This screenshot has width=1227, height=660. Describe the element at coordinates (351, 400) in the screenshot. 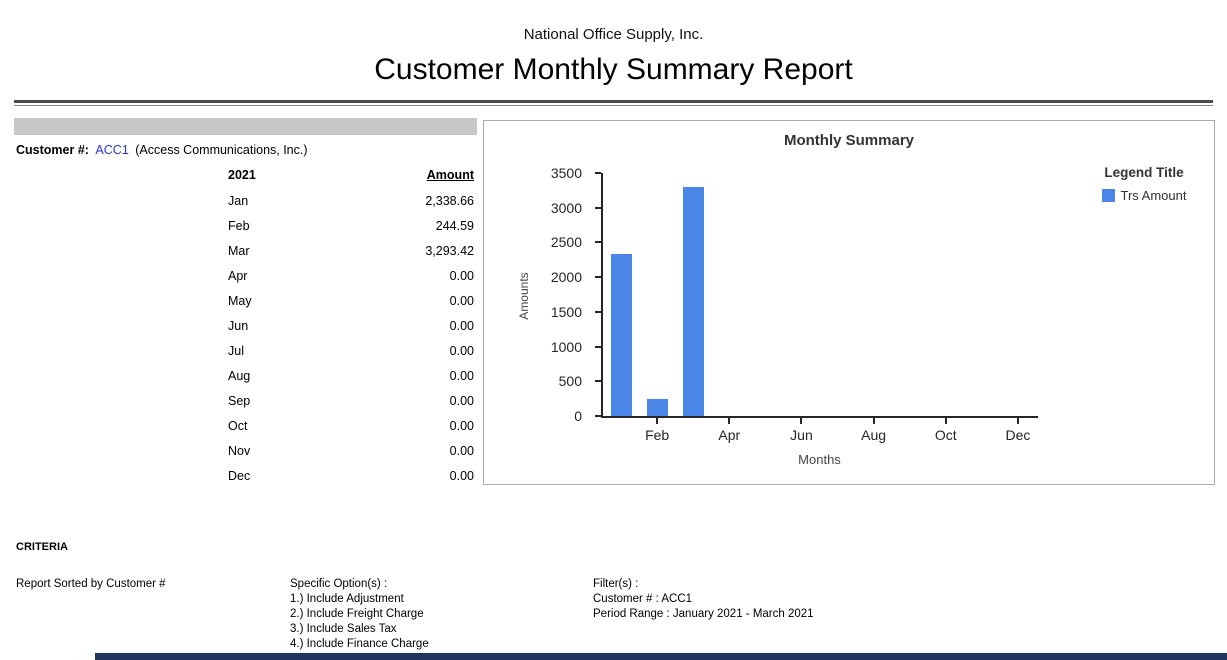

I see `table-row: Sep 0.00` at that location.